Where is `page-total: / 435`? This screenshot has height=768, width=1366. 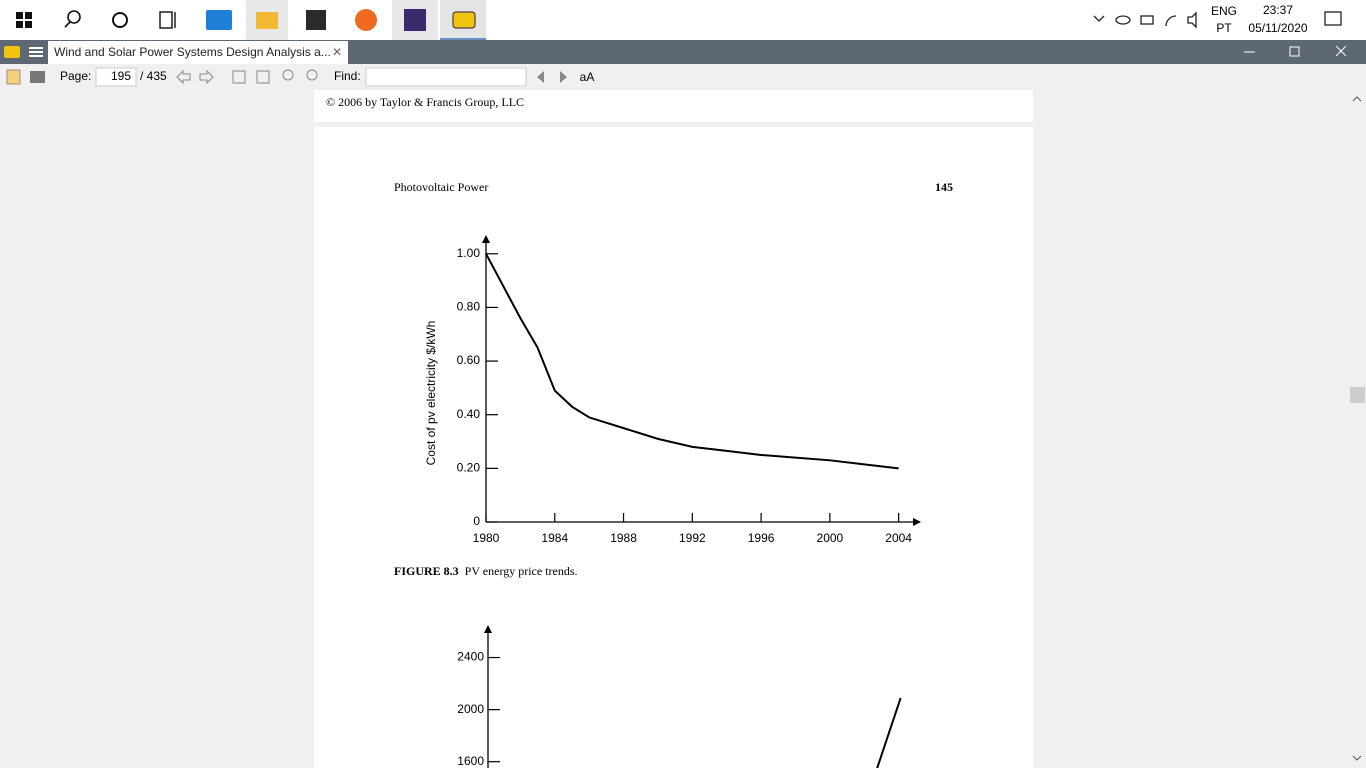 page-total: / 435 is located at coordinates (153, 76).